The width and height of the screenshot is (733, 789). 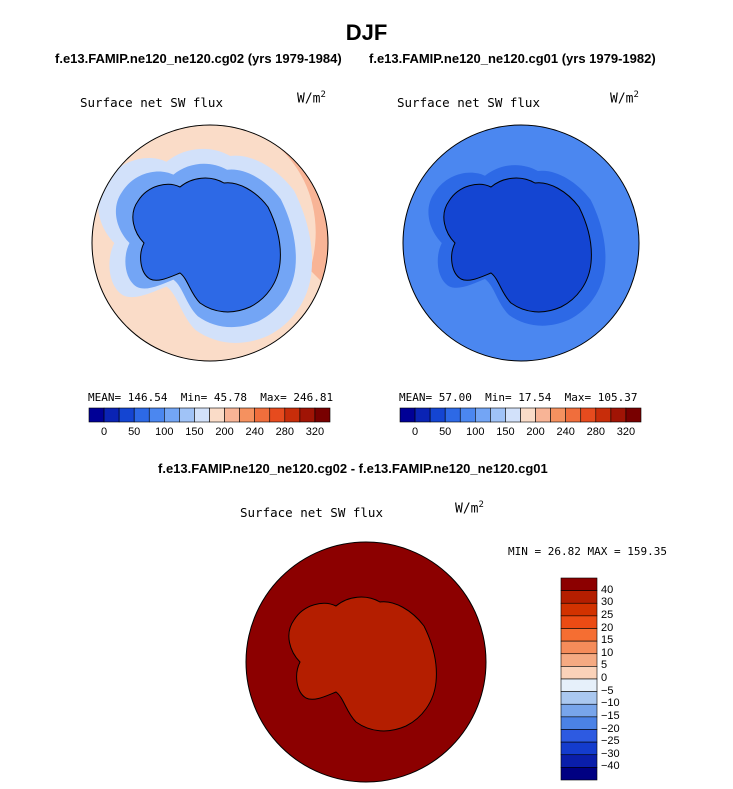 What do you see at coordinates (151, 102) in the screenshot?
I see `left-plot-title: Surface net SW flux` at bounding box center [151, 102].